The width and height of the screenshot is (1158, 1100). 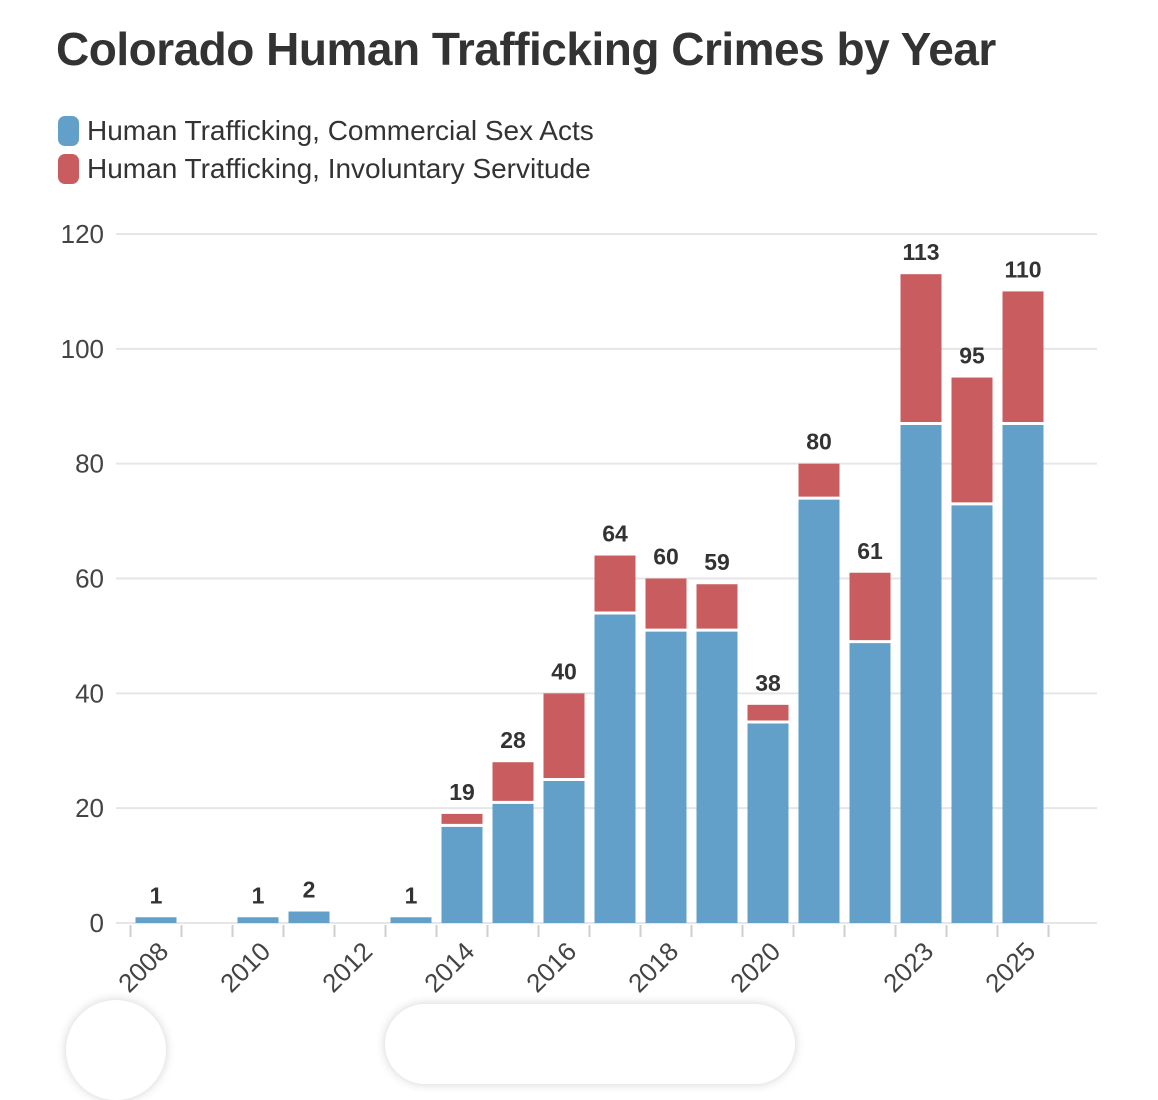 I want to click on data-label: 28, so click(x=513, y=740).